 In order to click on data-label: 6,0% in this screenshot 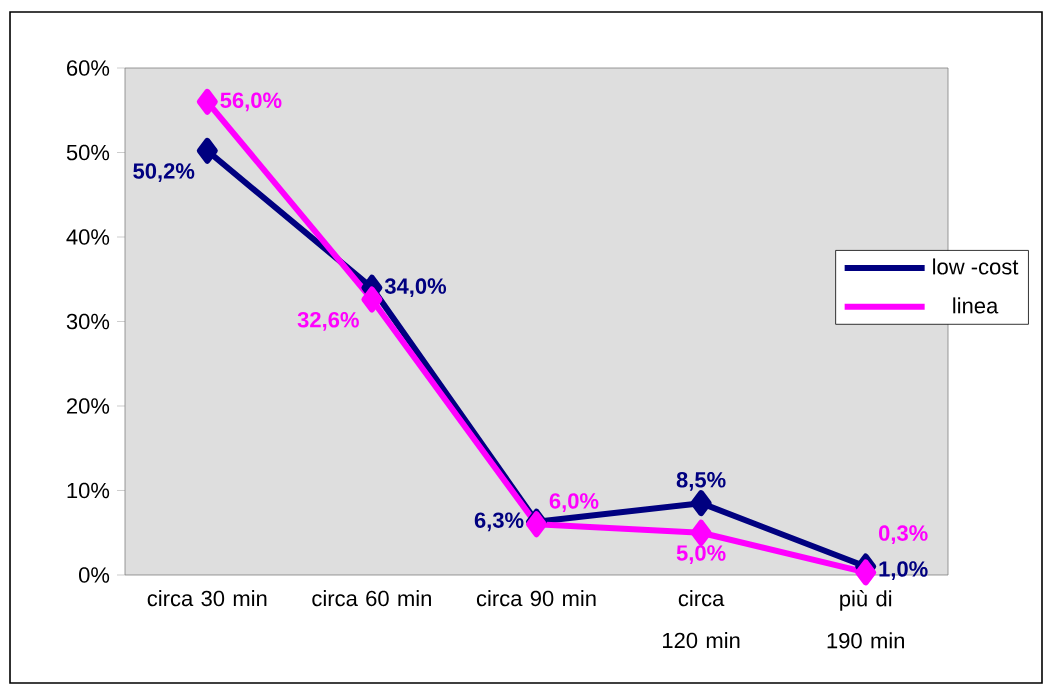, I will do `click(574, 502)`.